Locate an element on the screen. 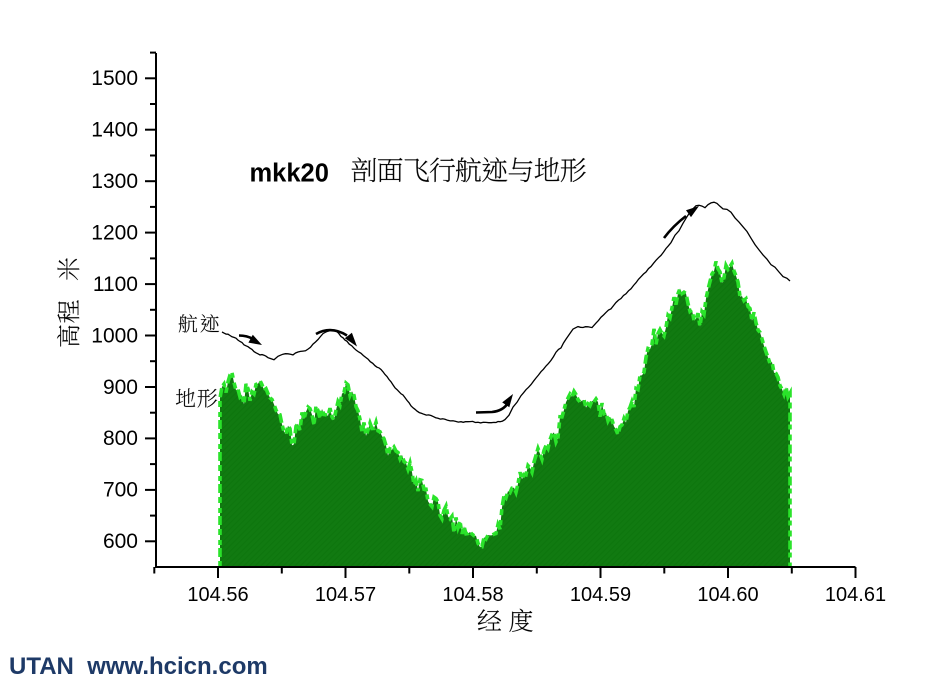  svg-text: 104.56 is located at coordinates (217, 595).